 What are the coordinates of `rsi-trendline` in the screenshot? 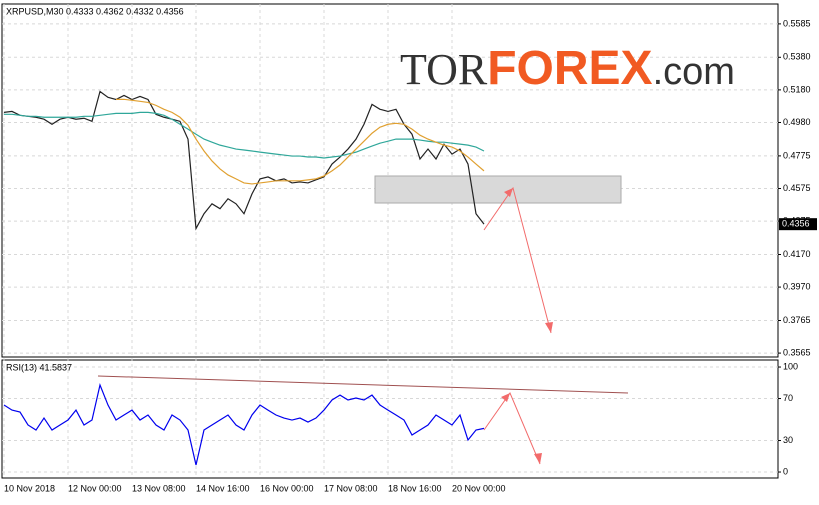 It's located at (363, 384).